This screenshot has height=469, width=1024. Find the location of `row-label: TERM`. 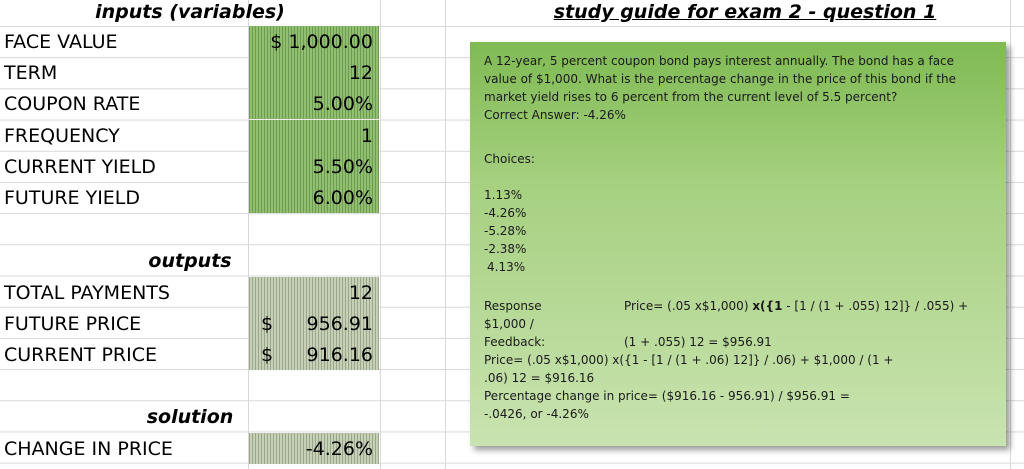

row-label: TERM is located at coordinates (31, 73).